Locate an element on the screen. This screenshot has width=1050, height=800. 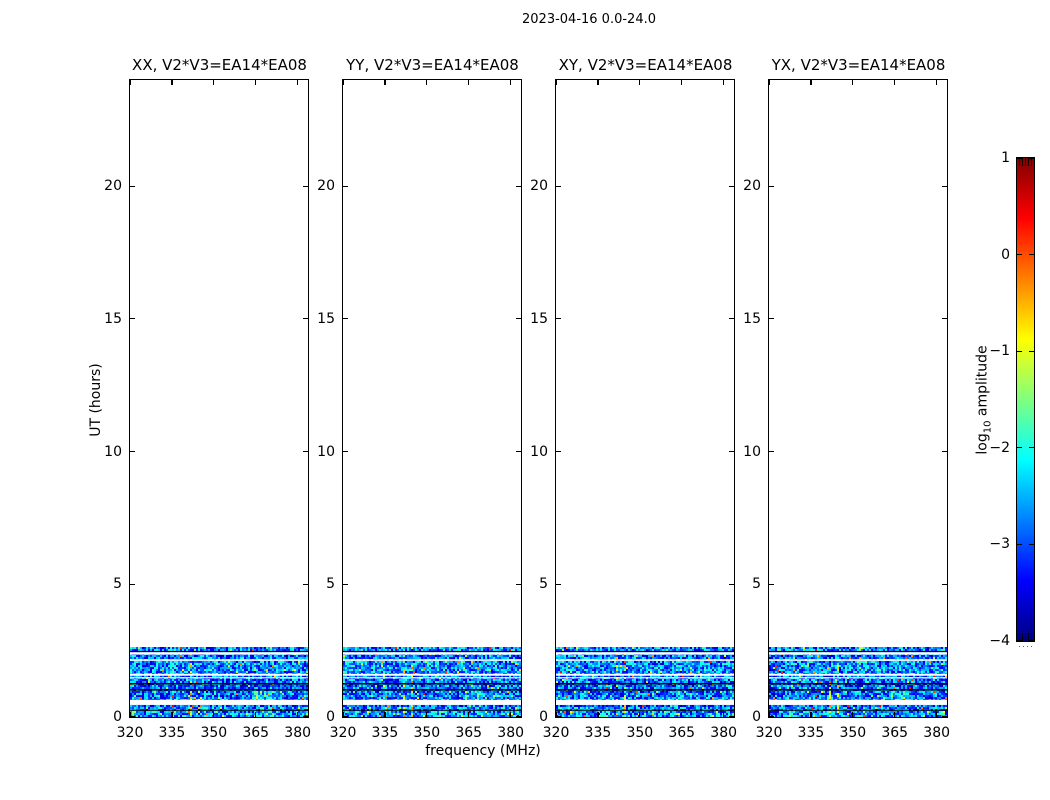
panel-title-xx: XX, V2*V3=EA14*EA08 is located at coordinates (219, 65).